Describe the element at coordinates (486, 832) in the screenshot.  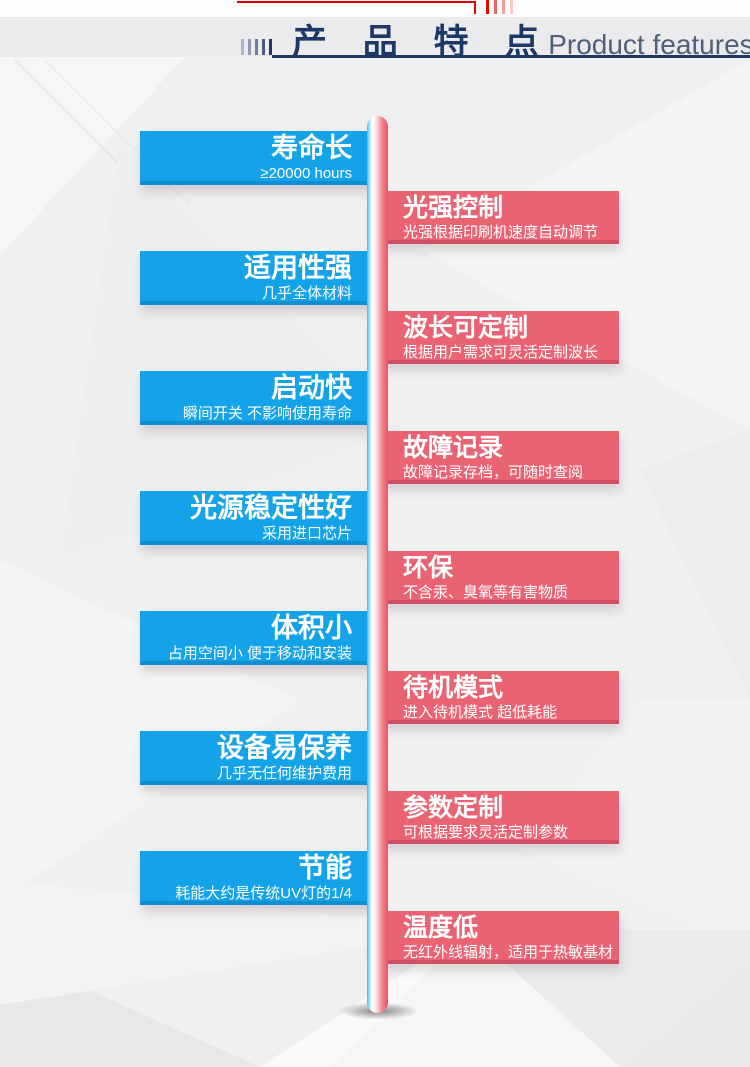
I see `feature-subtitle: 可根据要求灵活定制参数` at that location.